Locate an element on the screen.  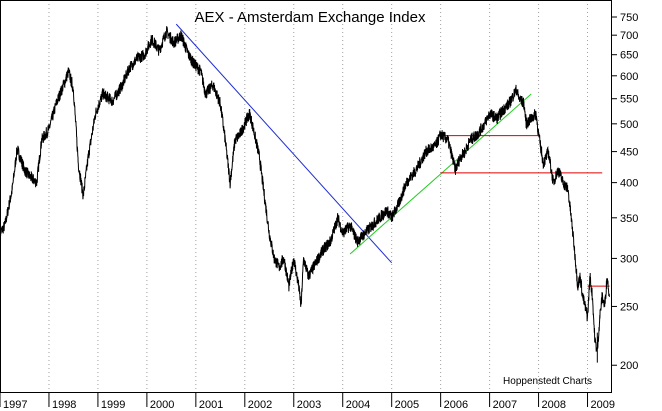
y-tick-label-500: 500 is located at coordinates (629, 125).